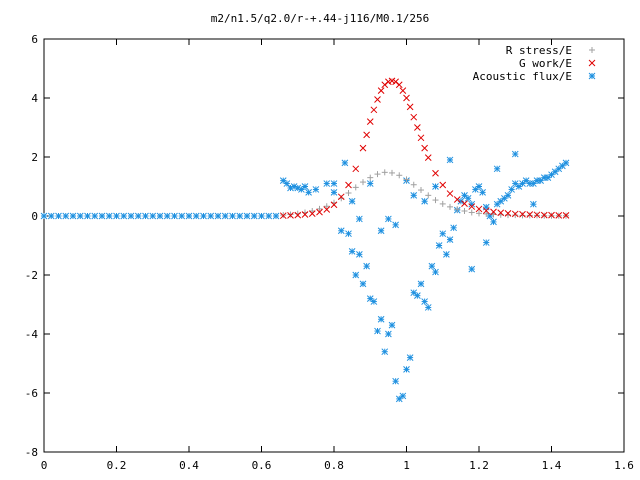  I want to click on y-tick-label: -2, so click(31, 275).